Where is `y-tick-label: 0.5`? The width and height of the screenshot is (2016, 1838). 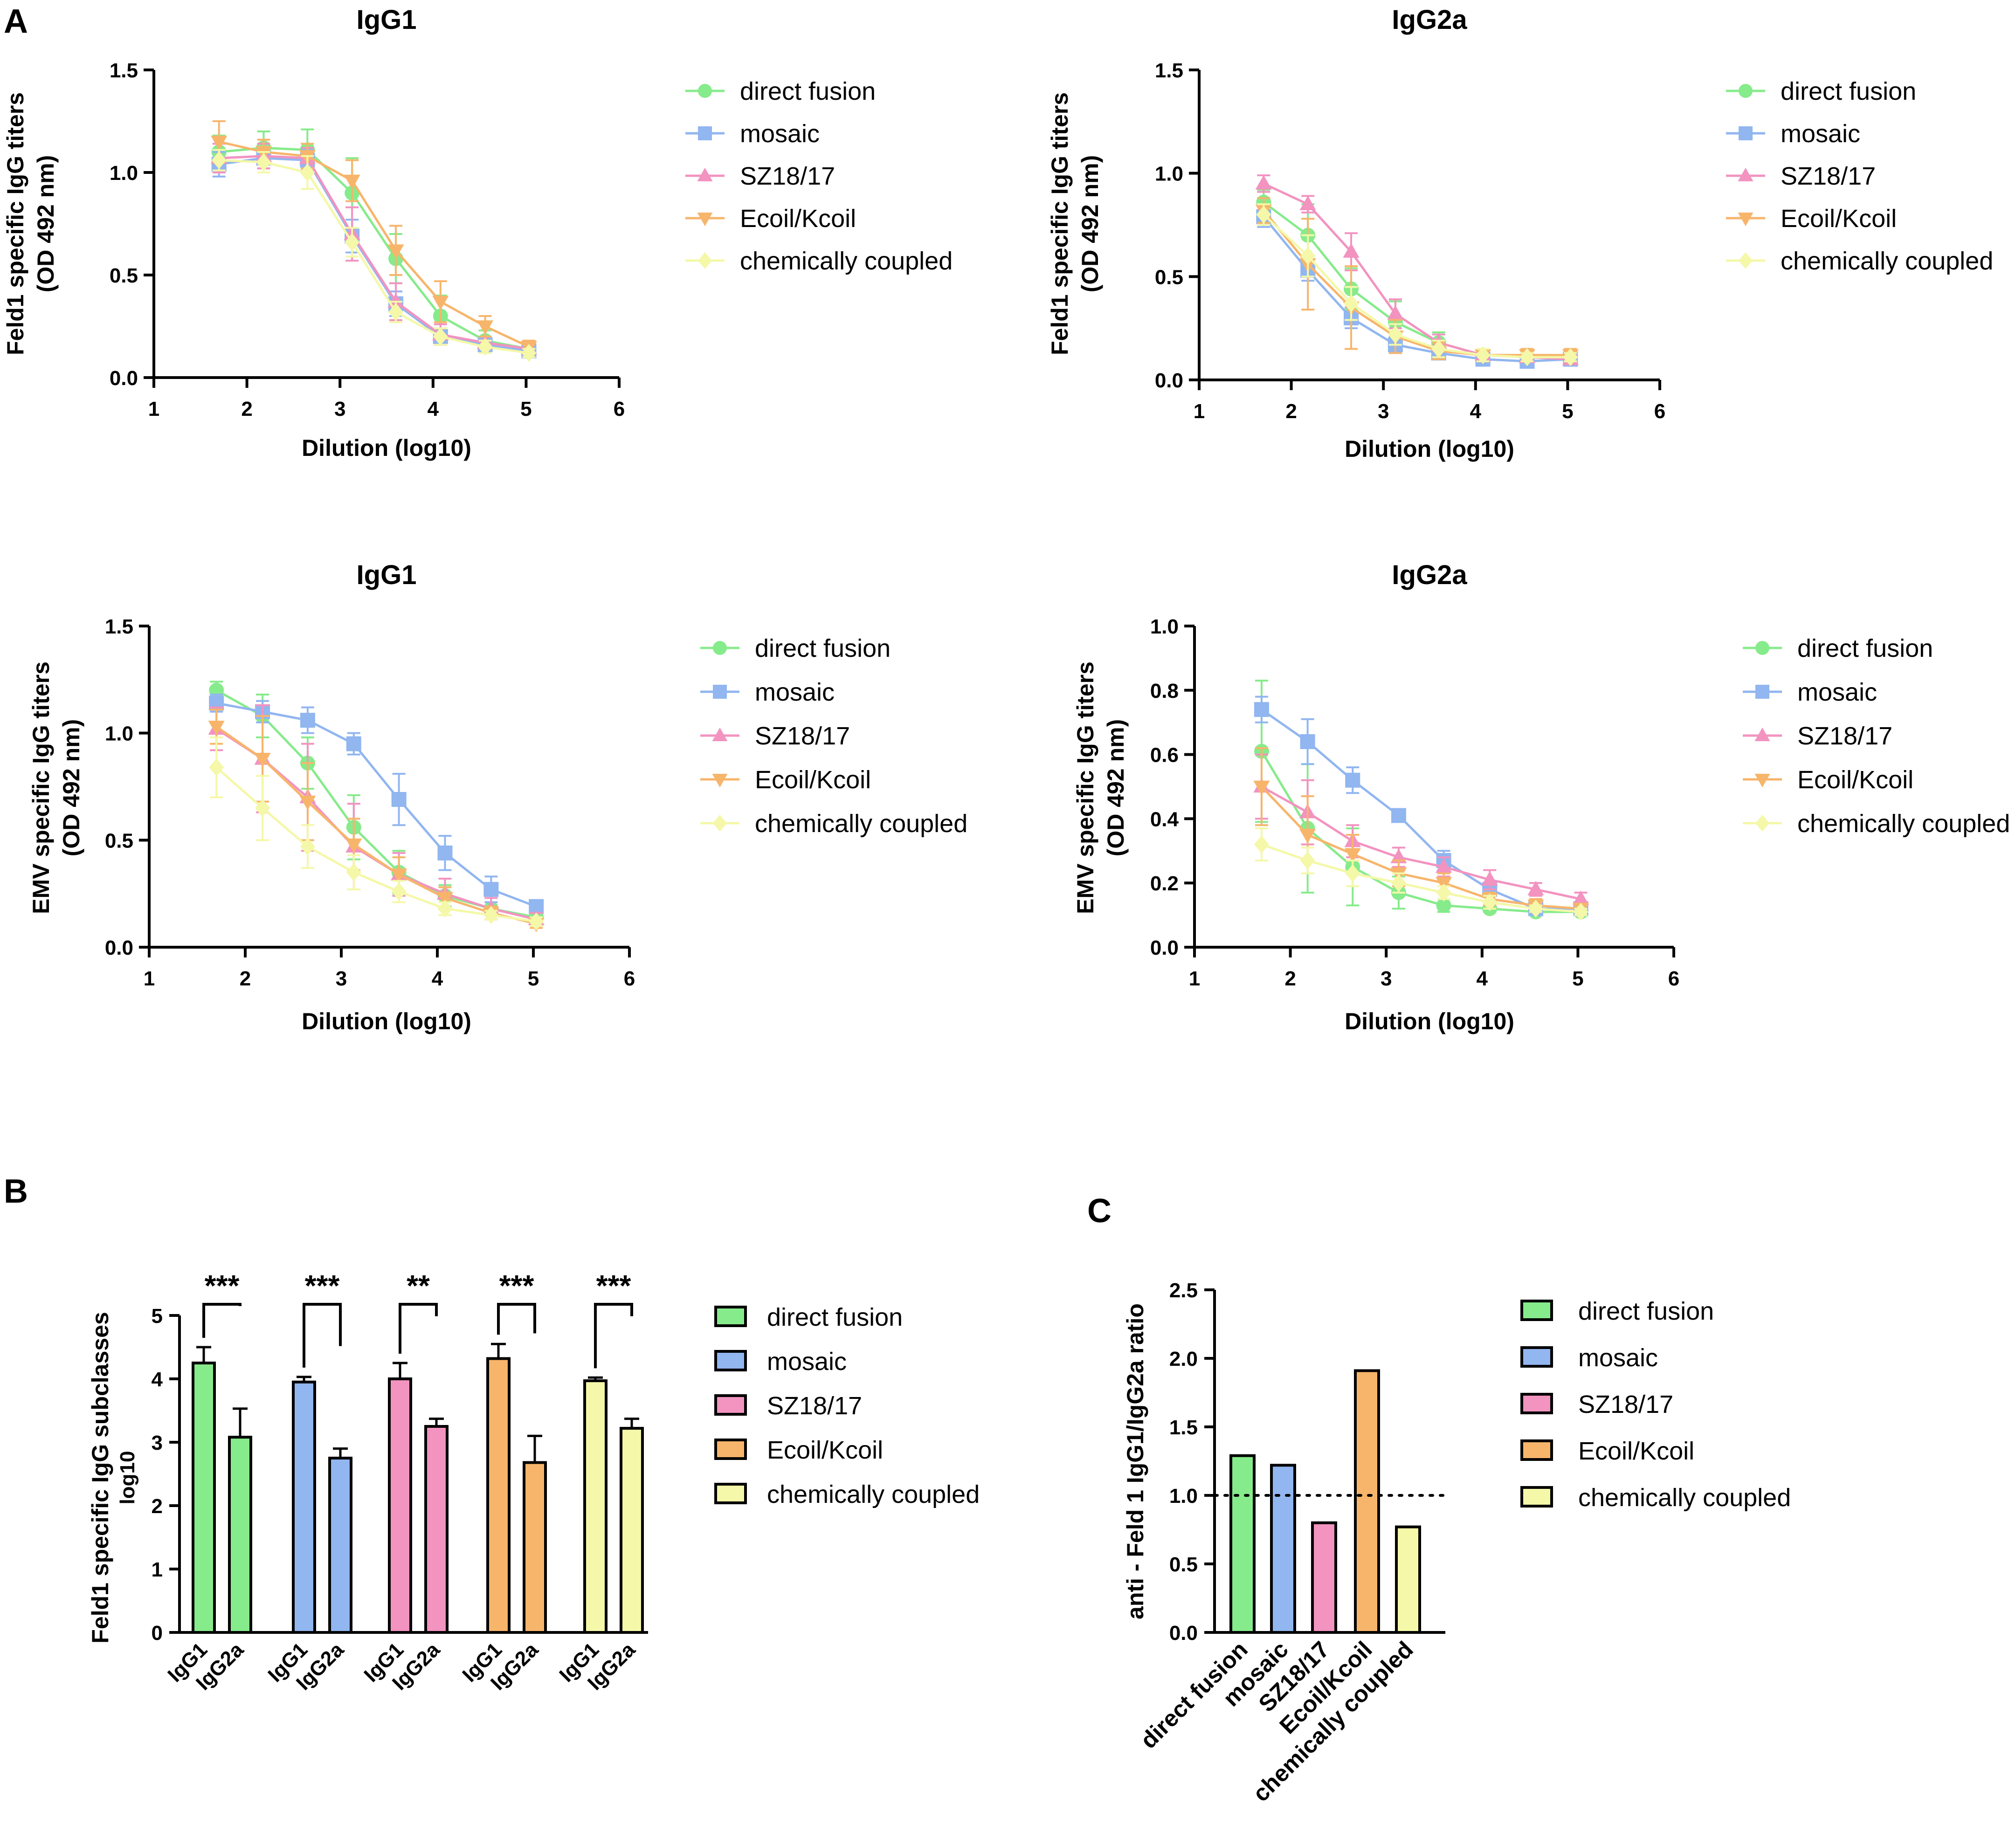 y-tick-label: 0.5 is located at coordinates (1183, 1564).